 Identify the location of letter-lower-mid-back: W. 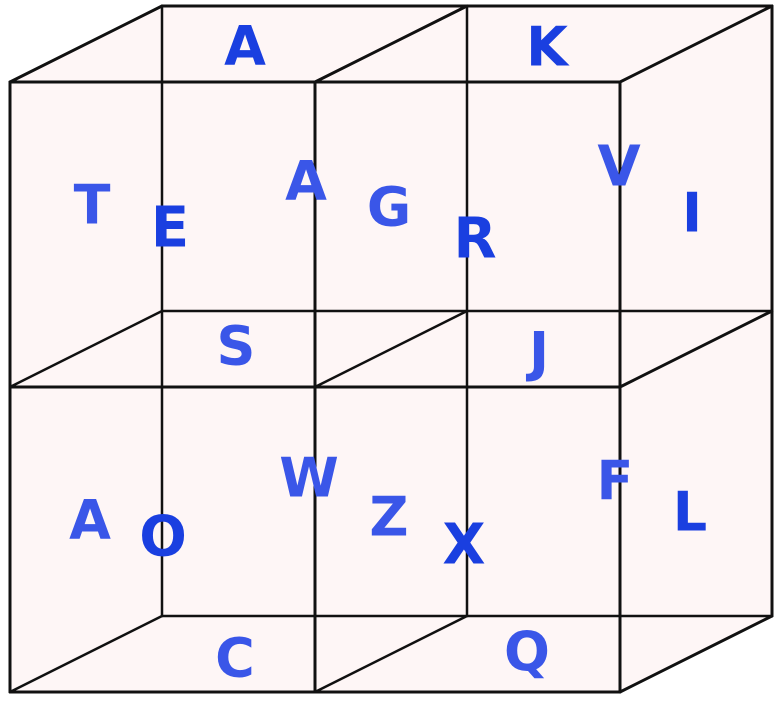
(309, 478).